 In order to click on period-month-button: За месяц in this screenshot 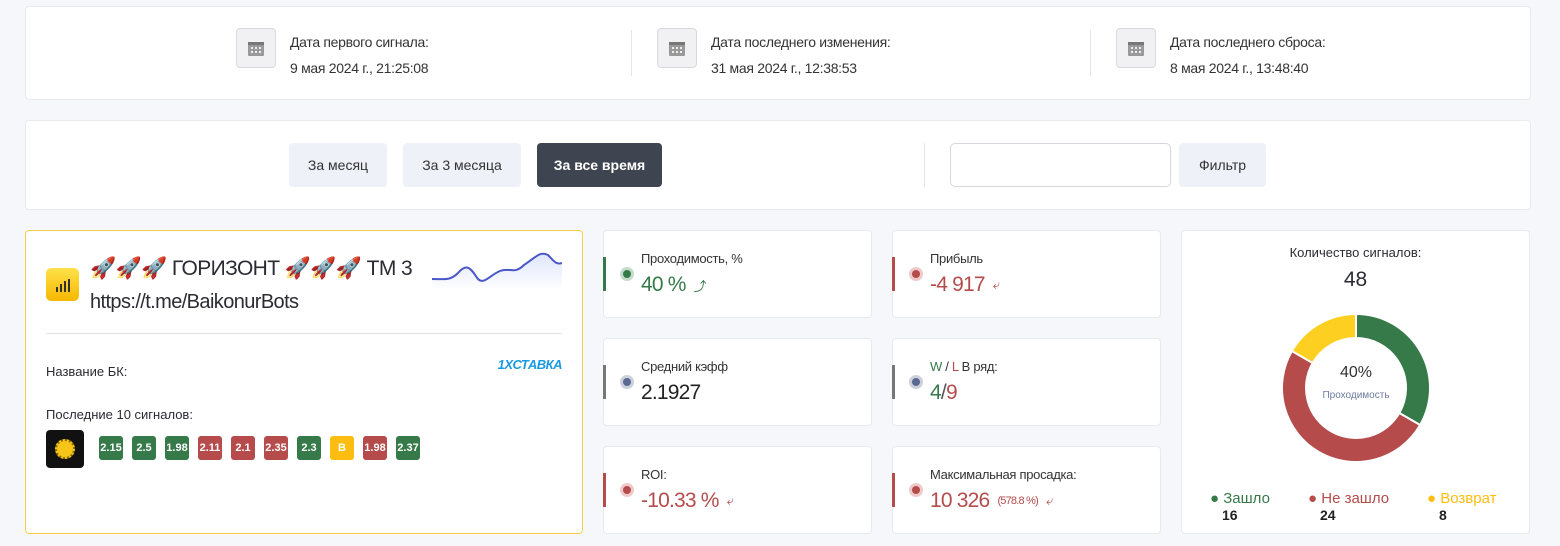, I will do `click(338, 165)`.